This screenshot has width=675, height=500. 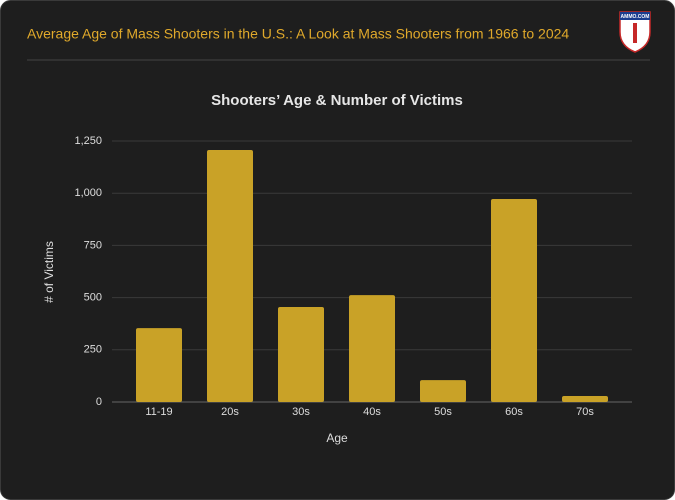 I want to click on y-tick-label: 250, so click(x=93, y=350).